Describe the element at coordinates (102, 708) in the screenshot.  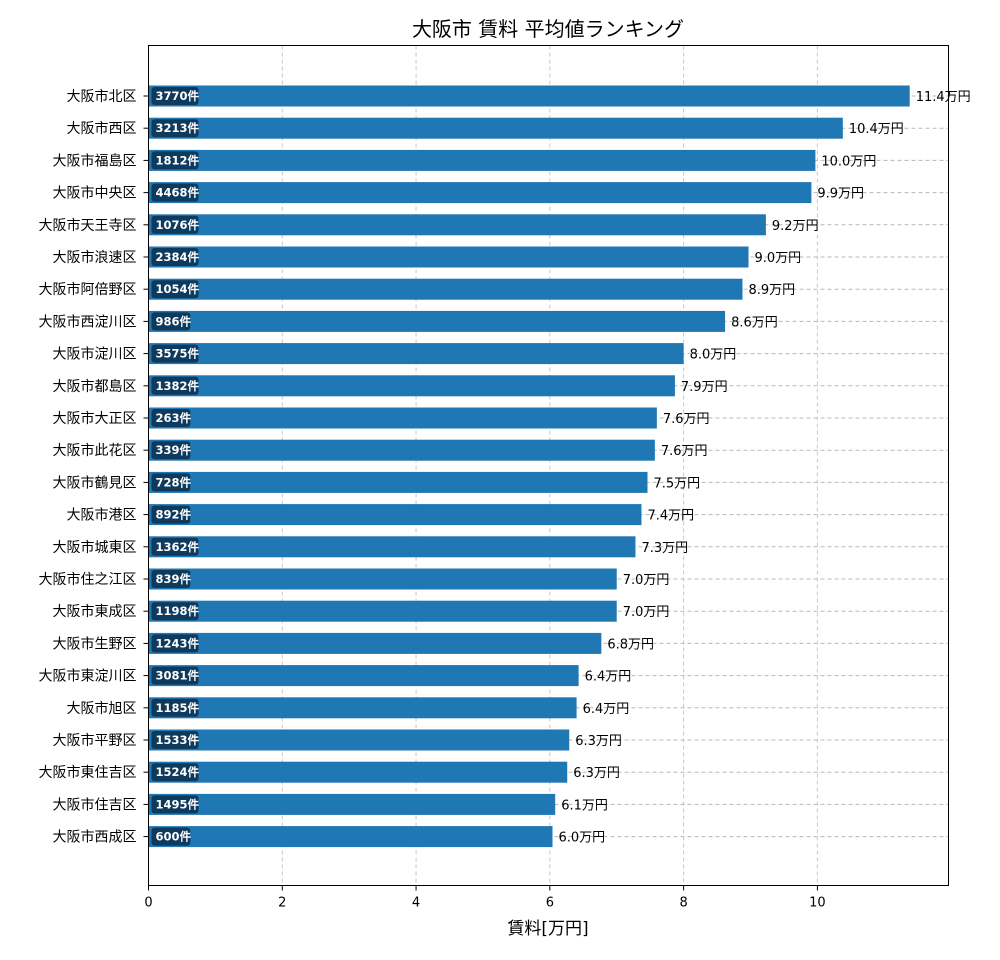
I see `category-label: 大阪市旭区` at that location.